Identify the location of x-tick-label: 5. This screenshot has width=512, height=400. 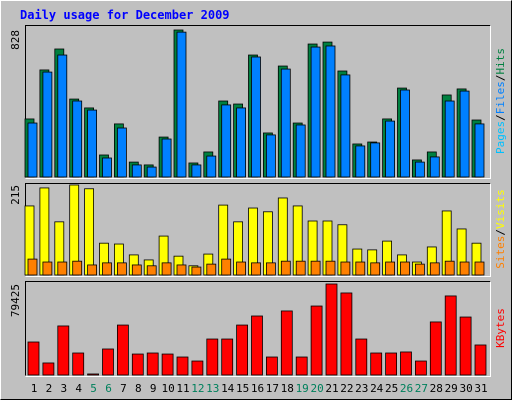
(93, 388).